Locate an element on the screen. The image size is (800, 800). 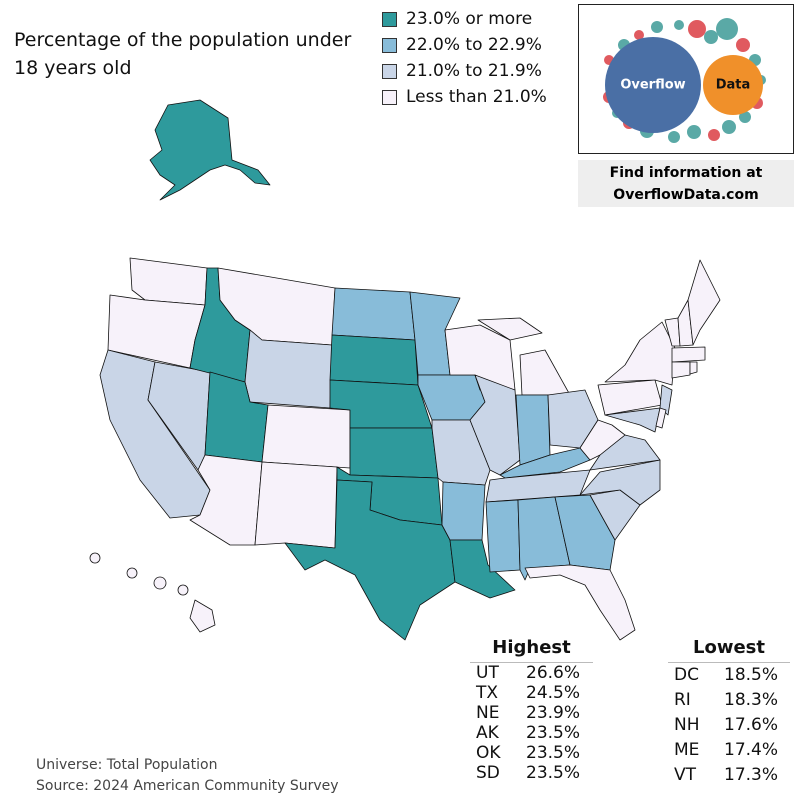
table-row: OK 23.5% is located at coordinates (531, 753).